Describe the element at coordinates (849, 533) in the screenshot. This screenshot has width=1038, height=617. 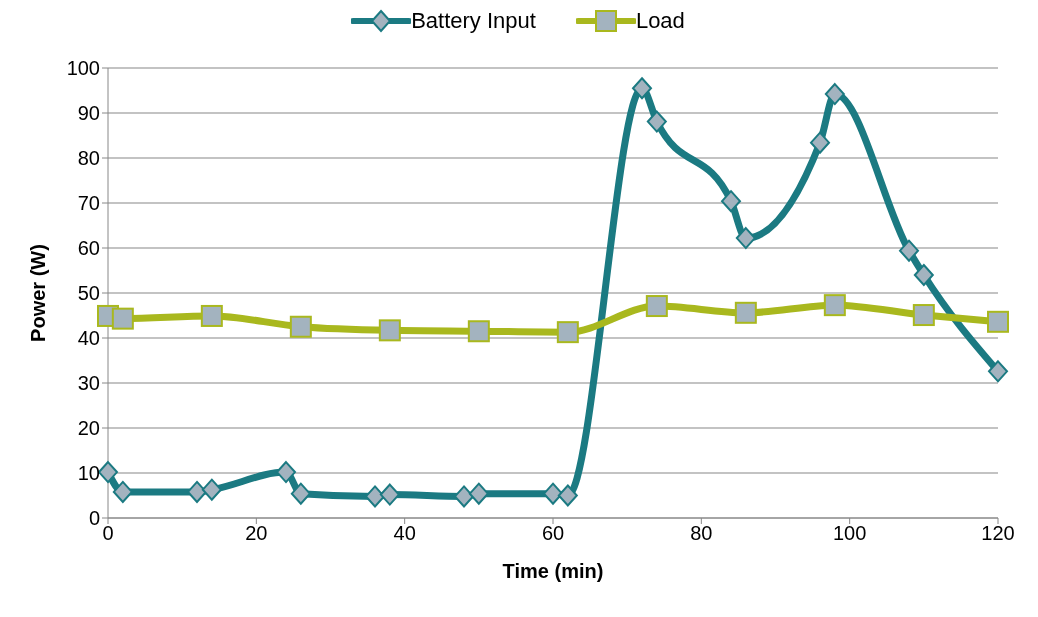
I see `x-tick-label: 100` at that location.